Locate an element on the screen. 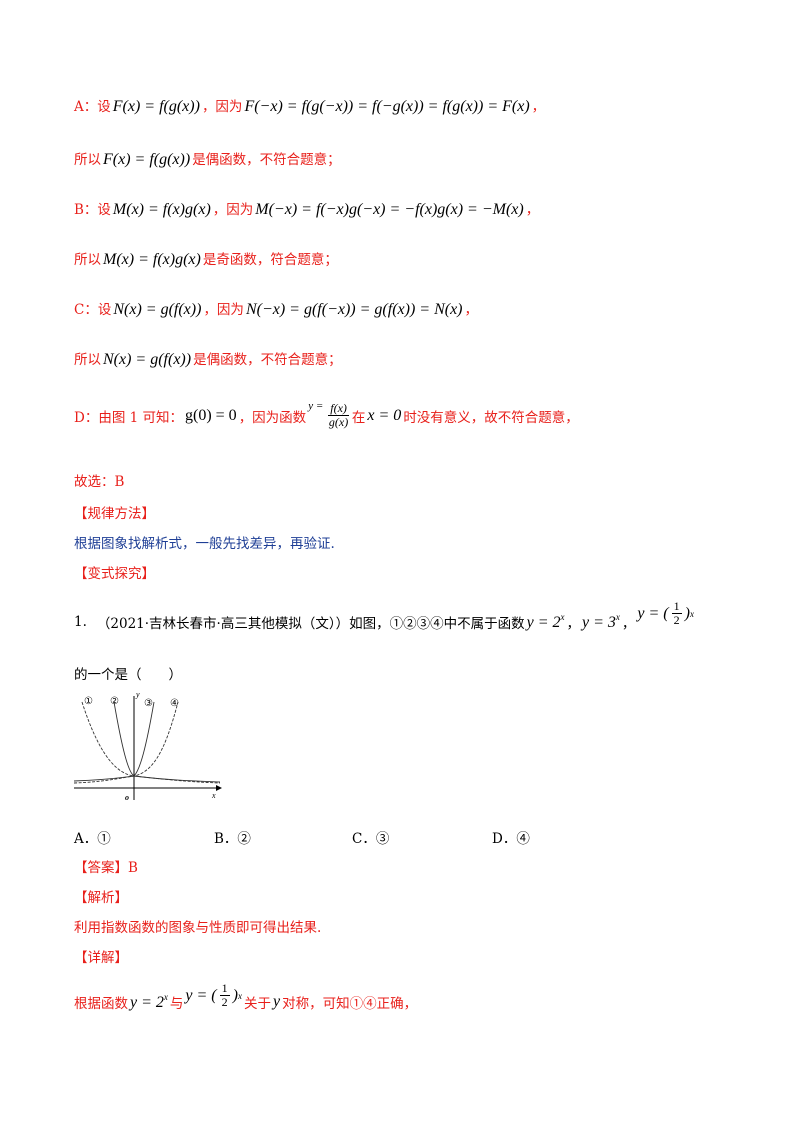 The width and height of the screenshot is (800, 1132). func-3x: y = 3x is located at coordinates (601, 622).